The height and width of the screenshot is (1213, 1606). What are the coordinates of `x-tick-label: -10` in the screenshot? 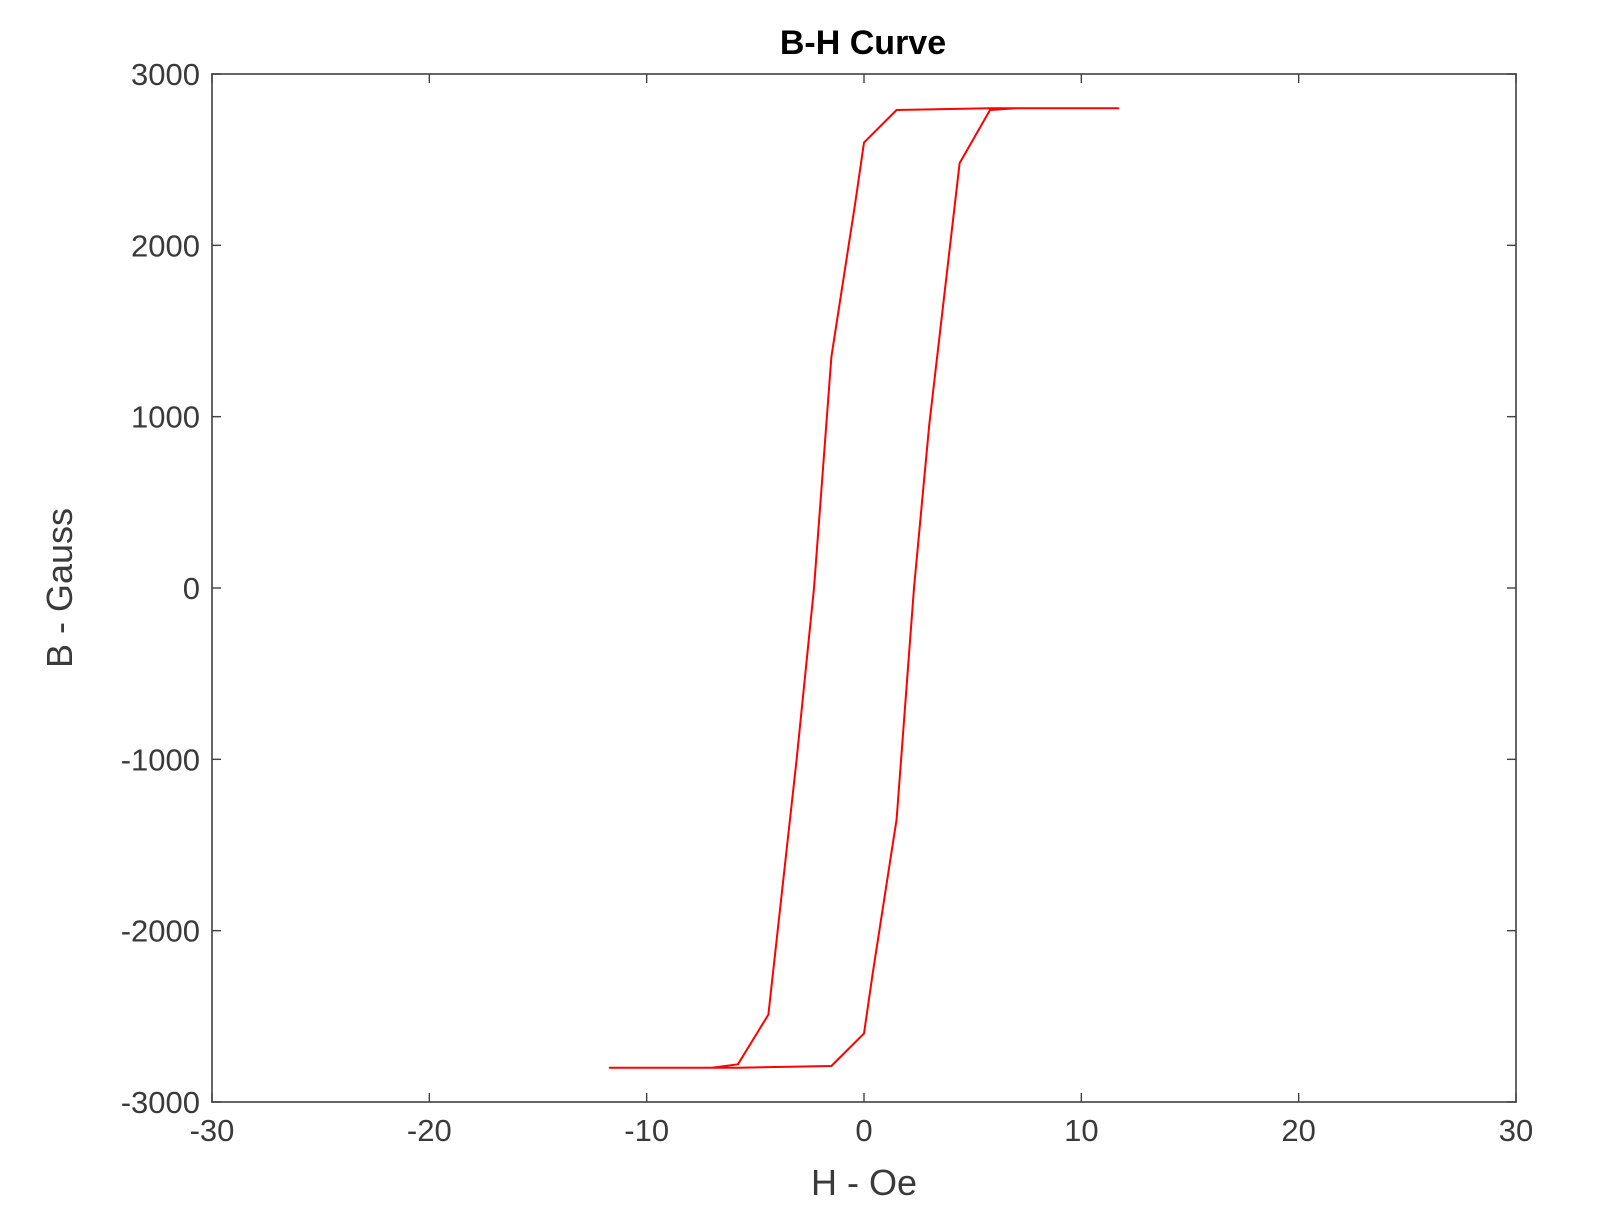 It's located at (646, 1130).